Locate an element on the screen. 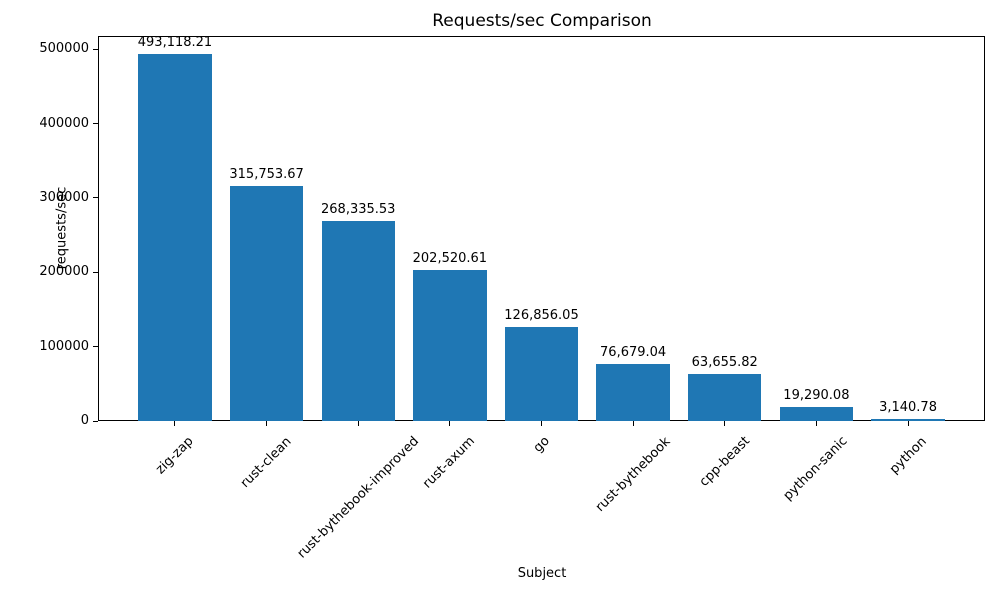  bar-zig-zap is located at coordinates (175, 237).